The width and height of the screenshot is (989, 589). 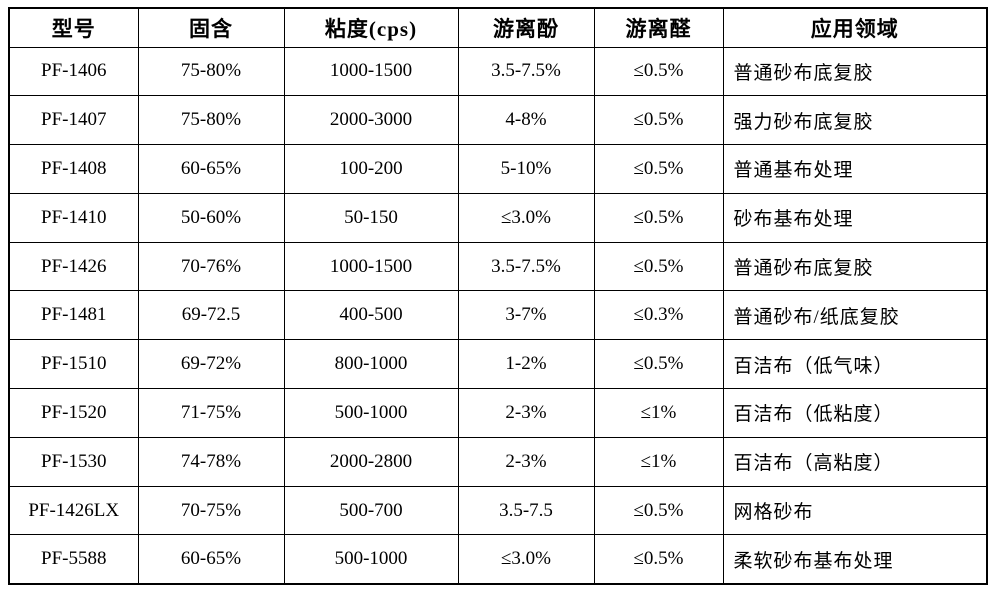 I want to click on cell-solid-content: 70-76%, so click(x=211, y=266).